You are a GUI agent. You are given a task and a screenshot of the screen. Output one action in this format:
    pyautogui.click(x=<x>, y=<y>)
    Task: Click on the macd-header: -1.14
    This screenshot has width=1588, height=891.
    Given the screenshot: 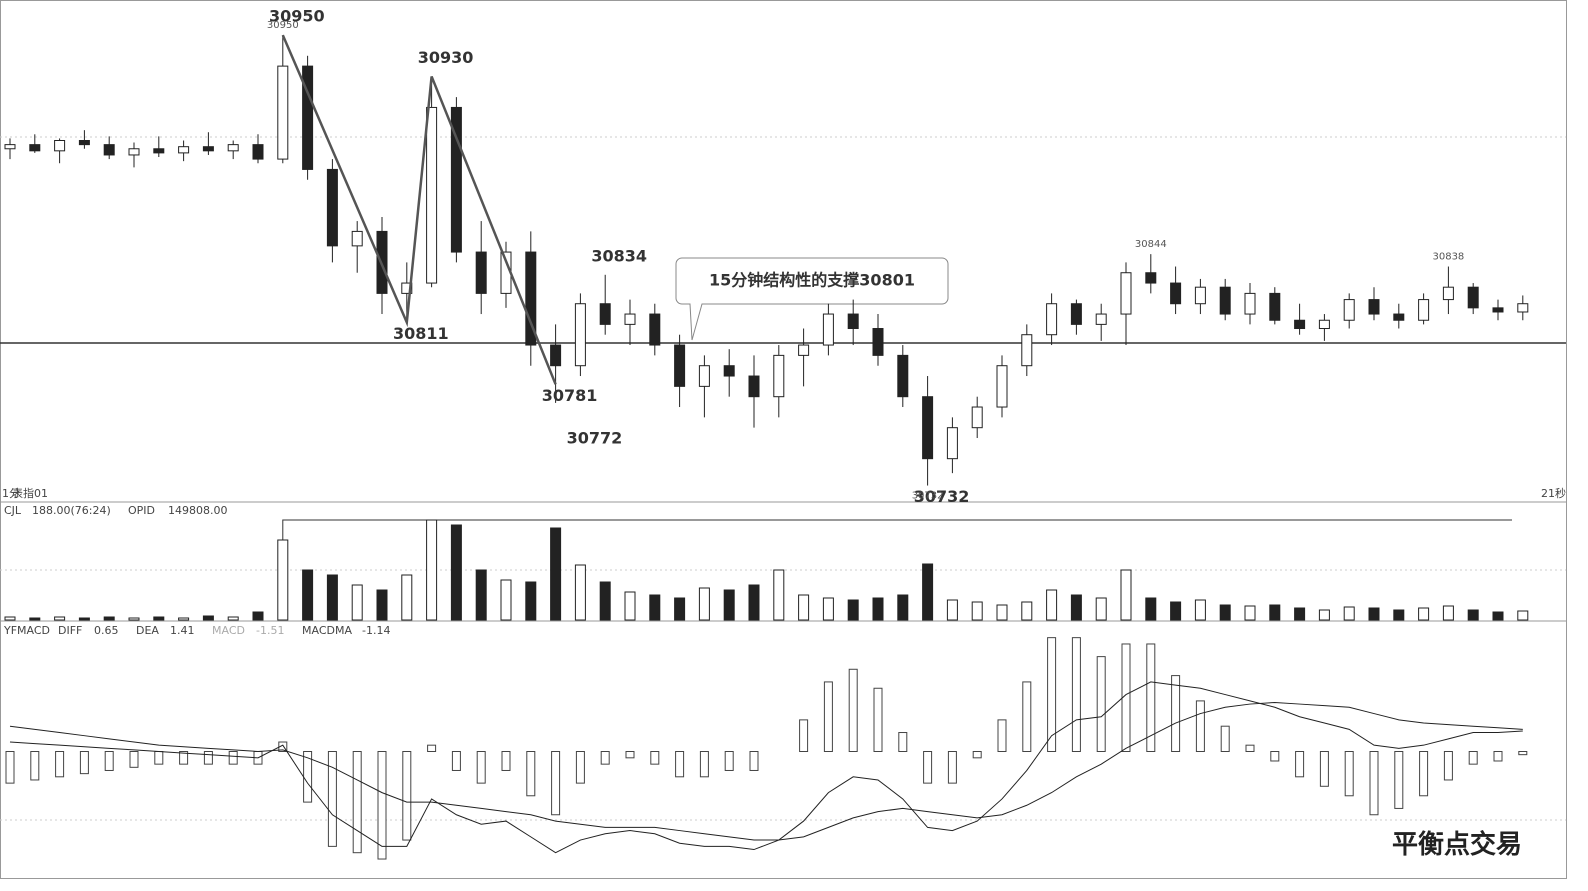 What is the action you would take?
    pyautogui.click(x=376, y=630)
    